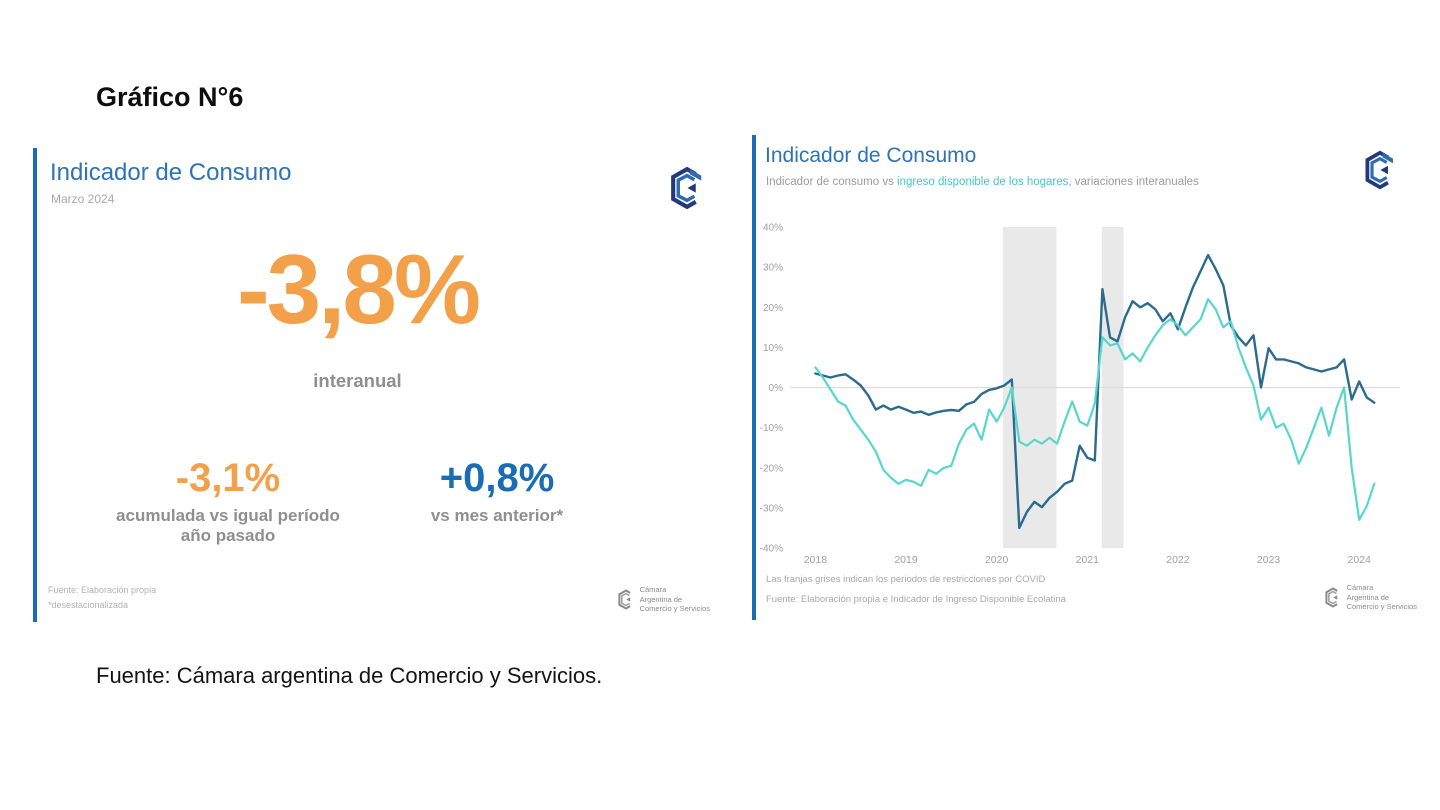  What do you see at coordinates (102, 590) in the screenshot?
I see `kpi-footnote-source: Fuente: Elaboración propia` at bounding box center [102, 590].